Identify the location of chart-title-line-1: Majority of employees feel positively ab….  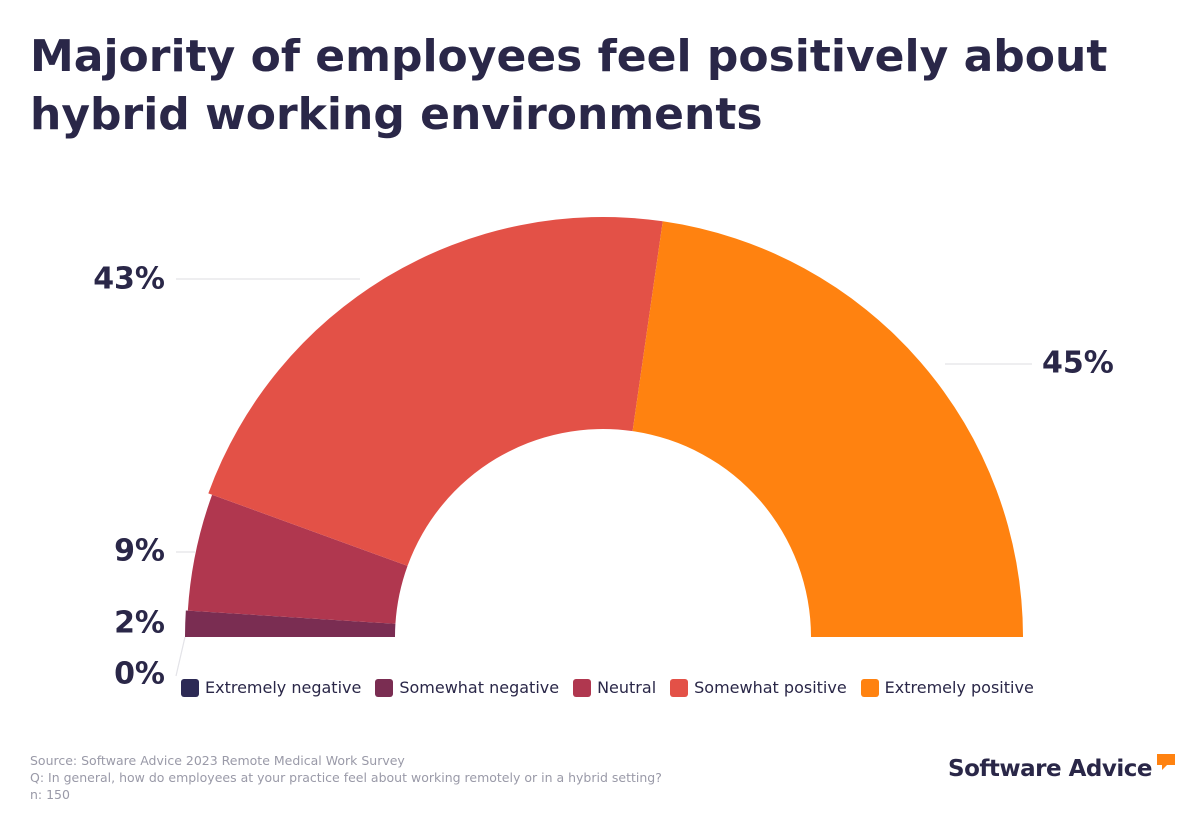
(569, 56).